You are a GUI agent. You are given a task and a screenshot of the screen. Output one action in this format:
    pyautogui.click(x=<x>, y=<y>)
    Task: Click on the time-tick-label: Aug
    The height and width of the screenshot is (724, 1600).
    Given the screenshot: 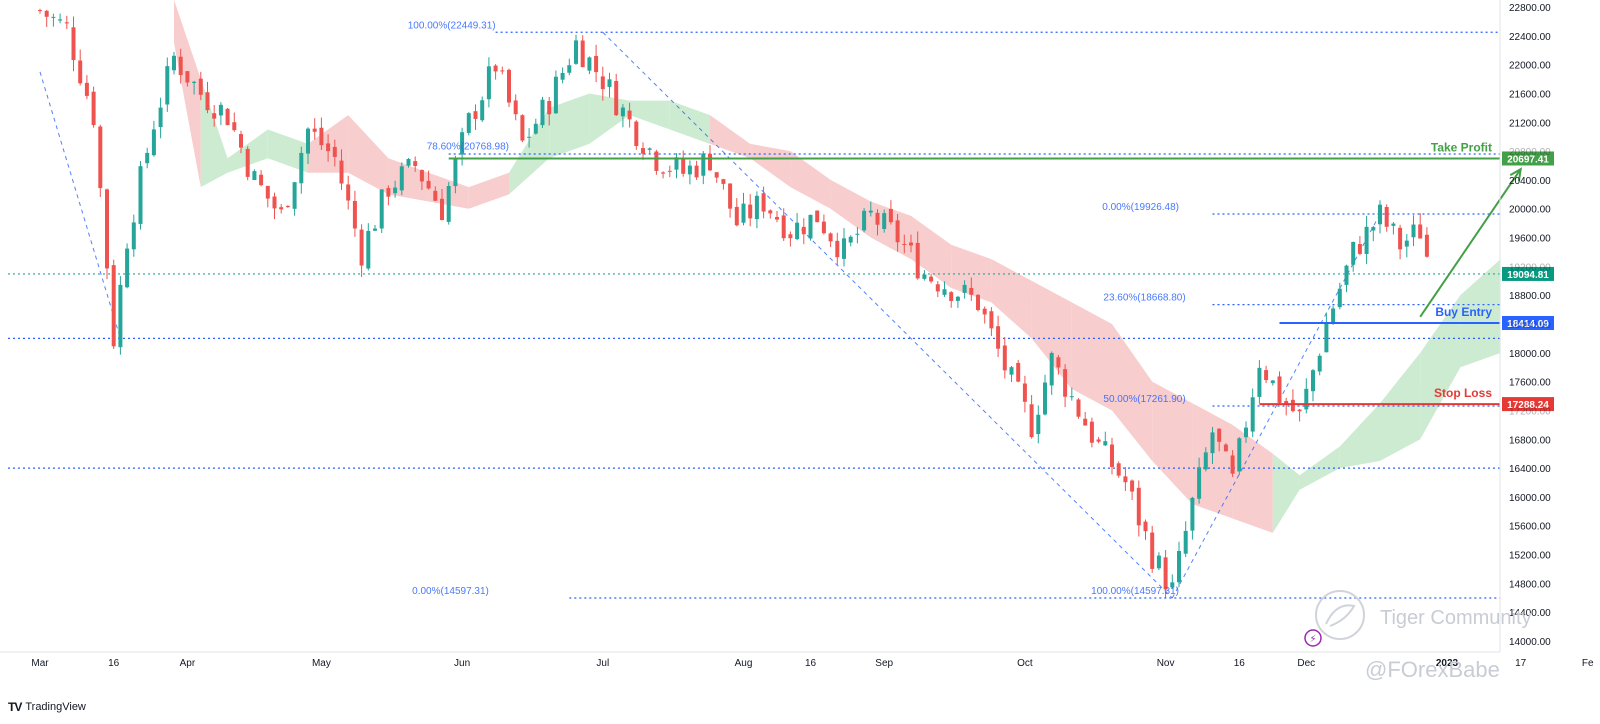 What is the action you would take?
    pyautogui.click(x=744, y=663)
    